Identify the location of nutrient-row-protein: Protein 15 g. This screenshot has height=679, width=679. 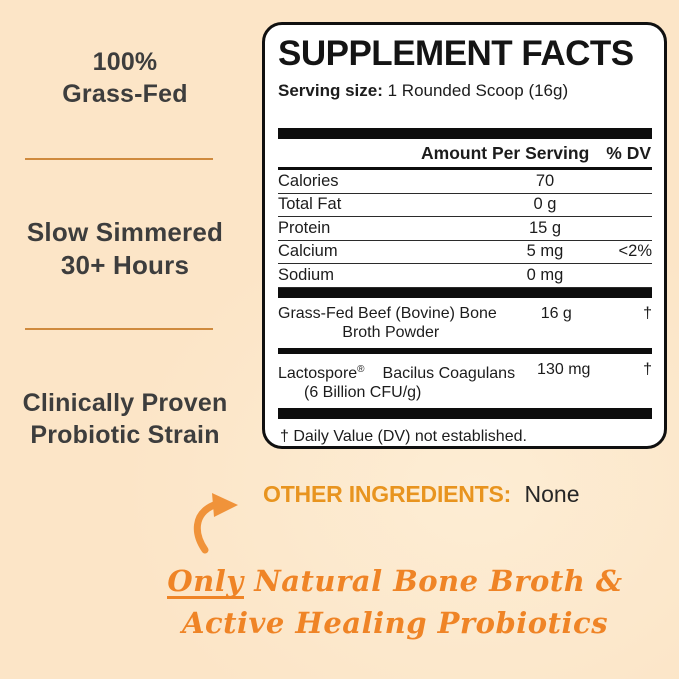
(465, 229).